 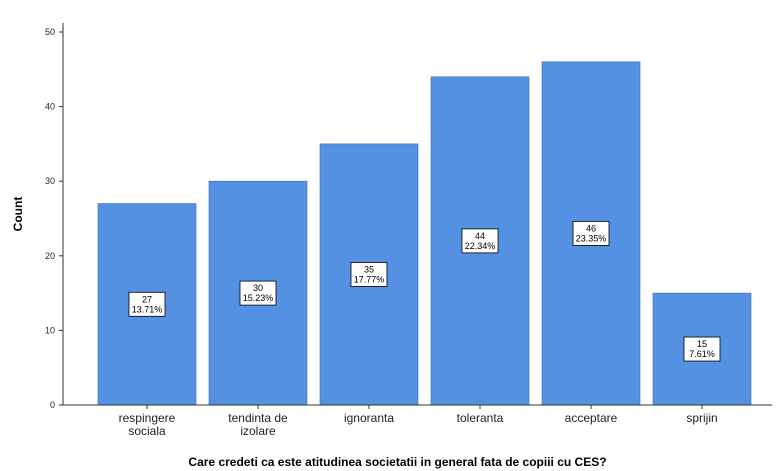 I want to click on x-category-label: ignoranta, so click(x=369, y=418).